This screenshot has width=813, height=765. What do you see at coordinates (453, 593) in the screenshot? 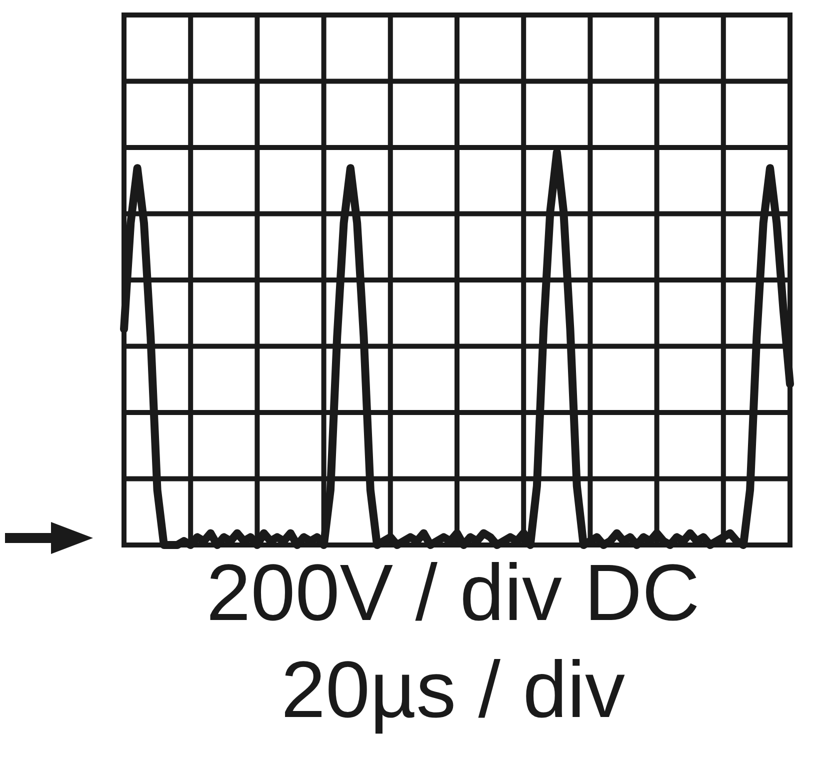
I see `text: 200V / div DC` at bounding box center [453, 593].